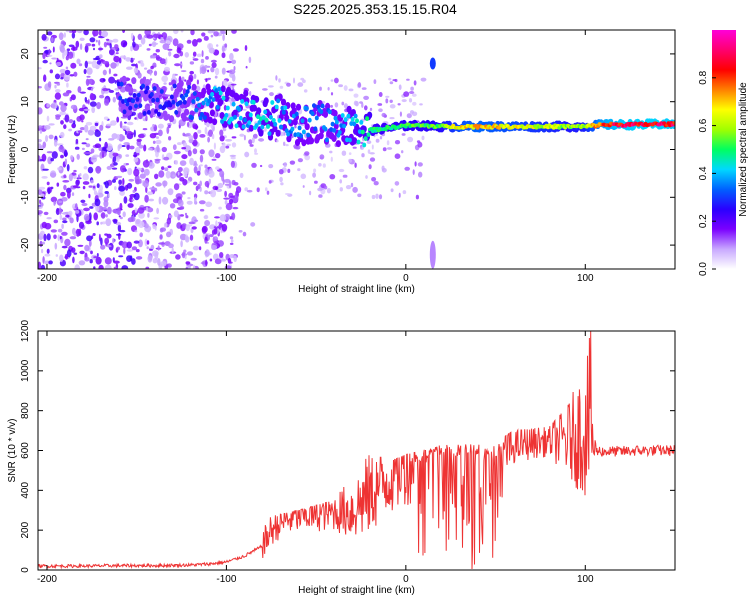  I want to click on snr-ytick-label: 1000, so click(25, 370).